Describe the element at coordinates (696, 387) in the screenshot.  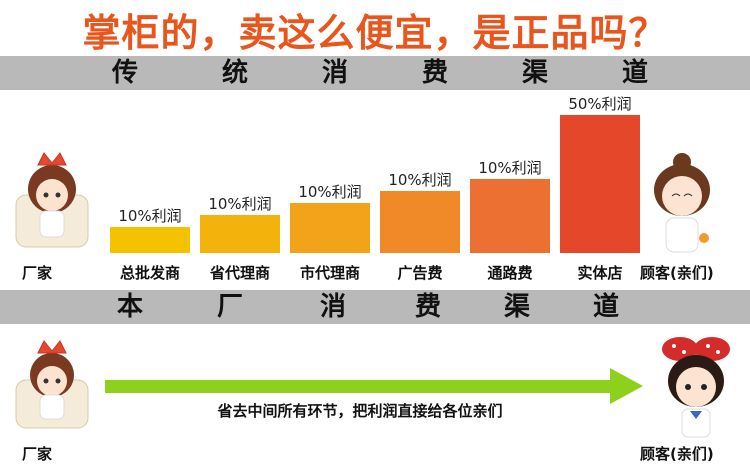
I see `customer-girl-bow-illustration` at that location.